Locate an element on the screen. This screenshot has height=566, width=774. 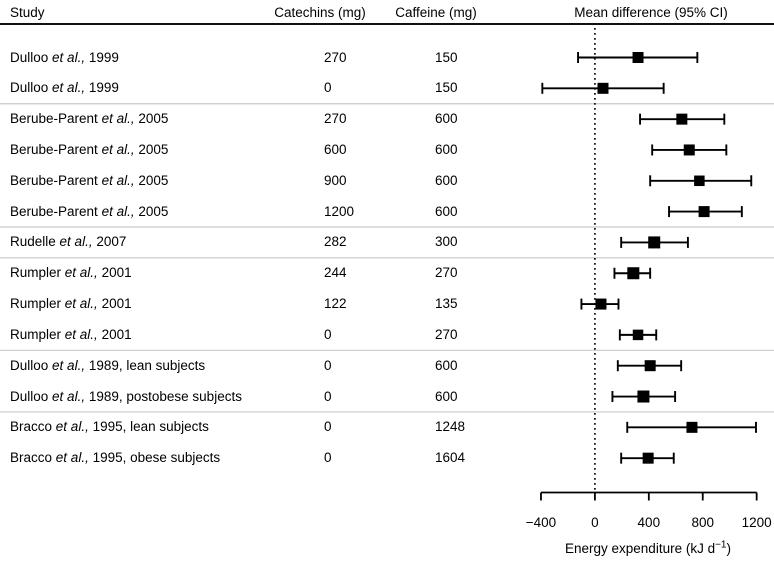
table-row: Rudelle et al., 2007 282 300 is located at coordinates (387, 242).